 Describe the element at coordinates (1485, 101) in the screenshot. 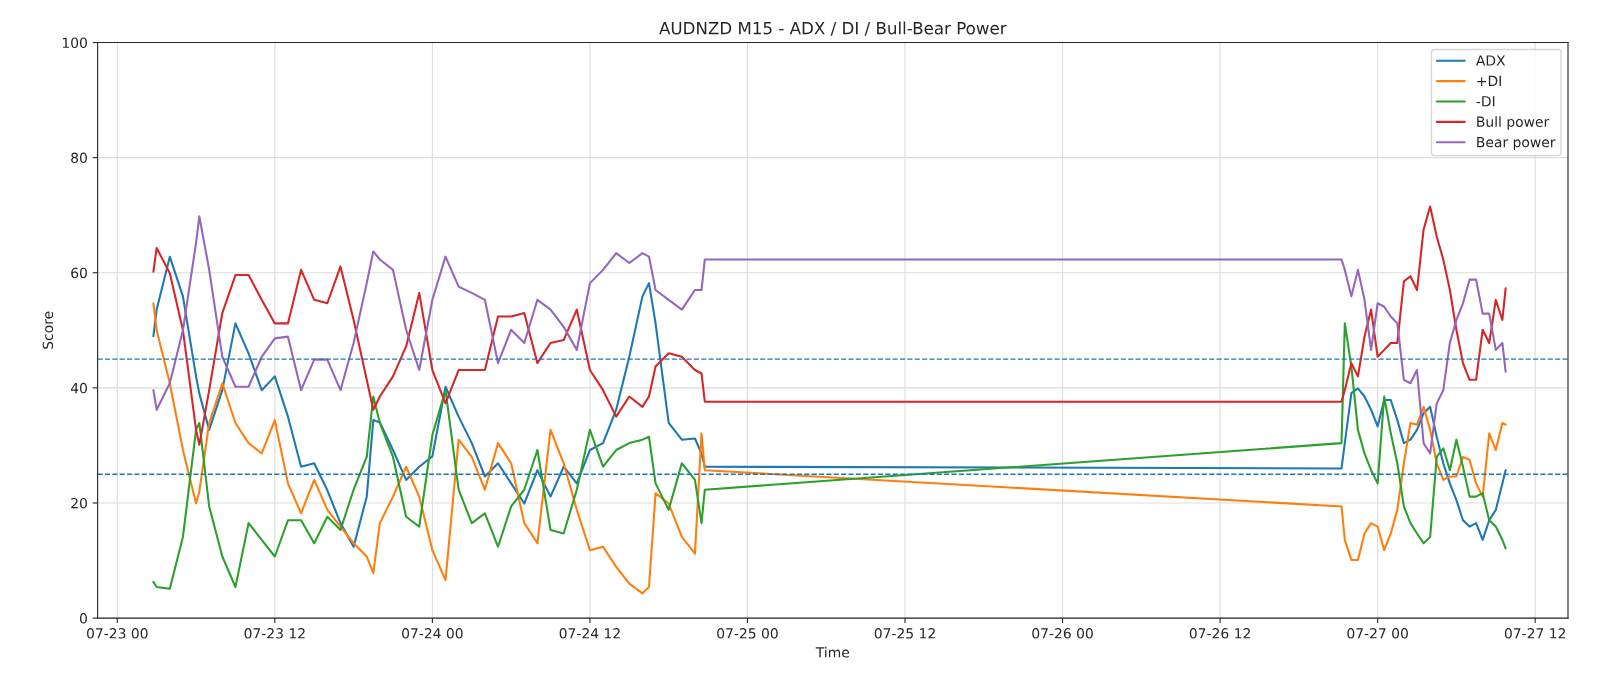

I see `legend-label: -DI` at that location.